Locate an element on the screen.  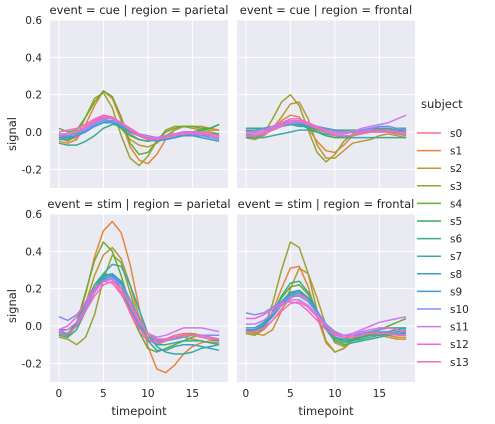
legend-label-s1: s1 is located at coordinates (456, 152).